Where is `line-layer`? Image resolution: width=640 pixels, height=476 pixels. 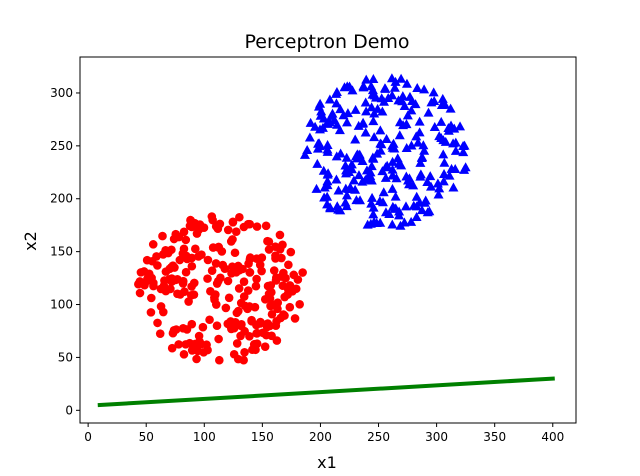
line-layer is located at coordinates (326, 392).